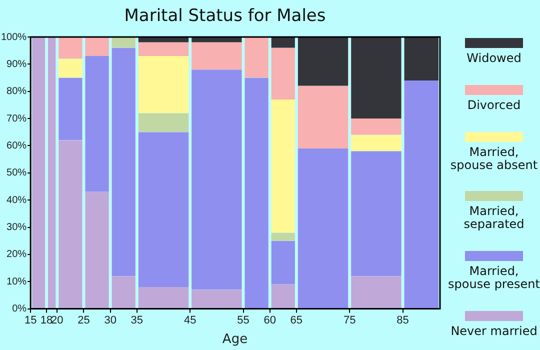 The image size is (540, 350). What do you see at coordinates (84, 320) in the screenshot?
I see `x-tick-label: 25` at bounding box center [84, 320].